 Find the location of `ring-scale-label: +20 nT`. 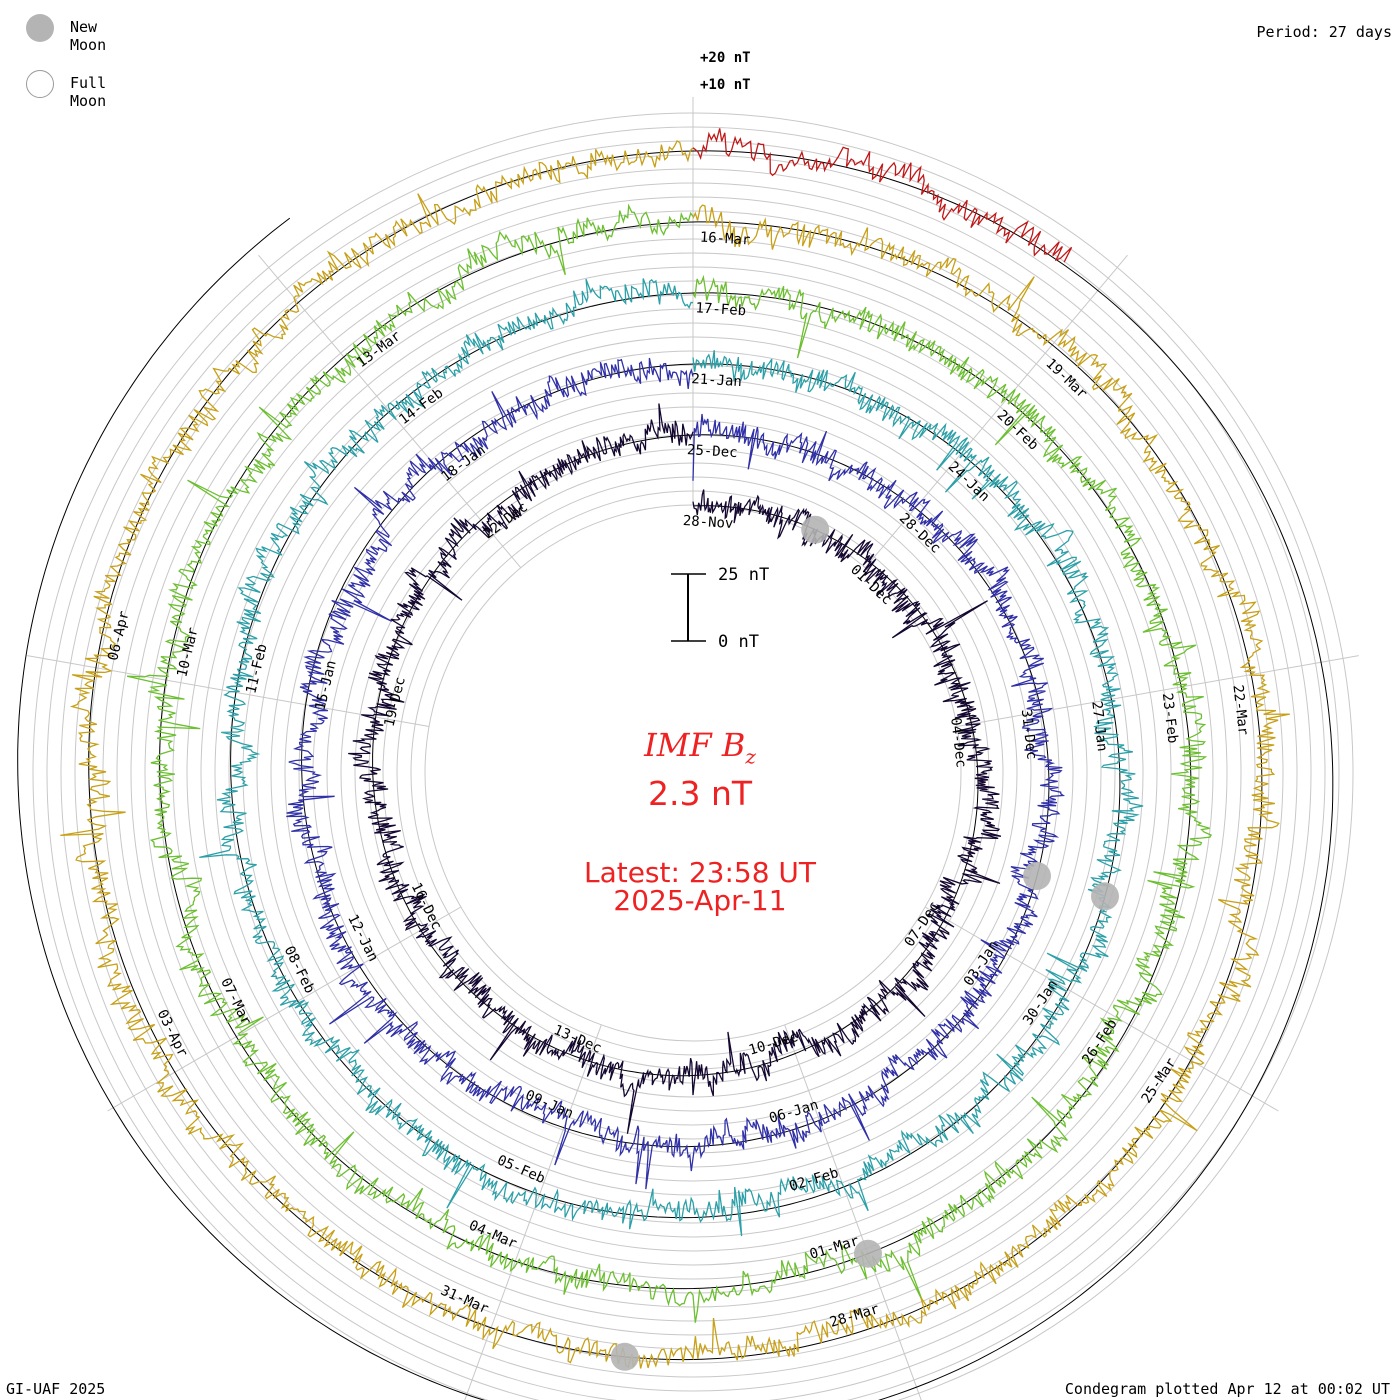

ring-scale-label: +20 nT is located at coordinates (725, 58).